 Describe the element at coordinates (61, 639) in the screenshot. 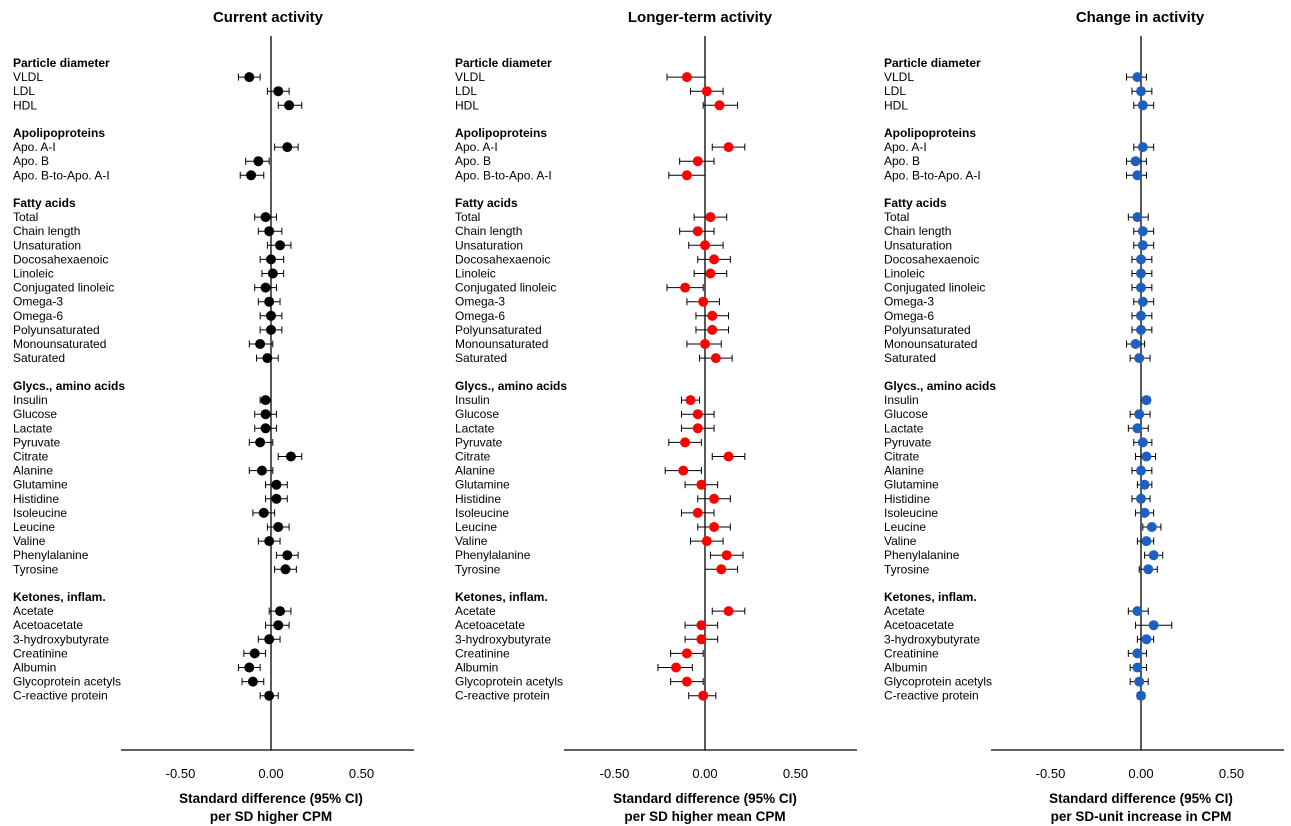

I see `row-label: 3-hydroxybutyrate` at that location.